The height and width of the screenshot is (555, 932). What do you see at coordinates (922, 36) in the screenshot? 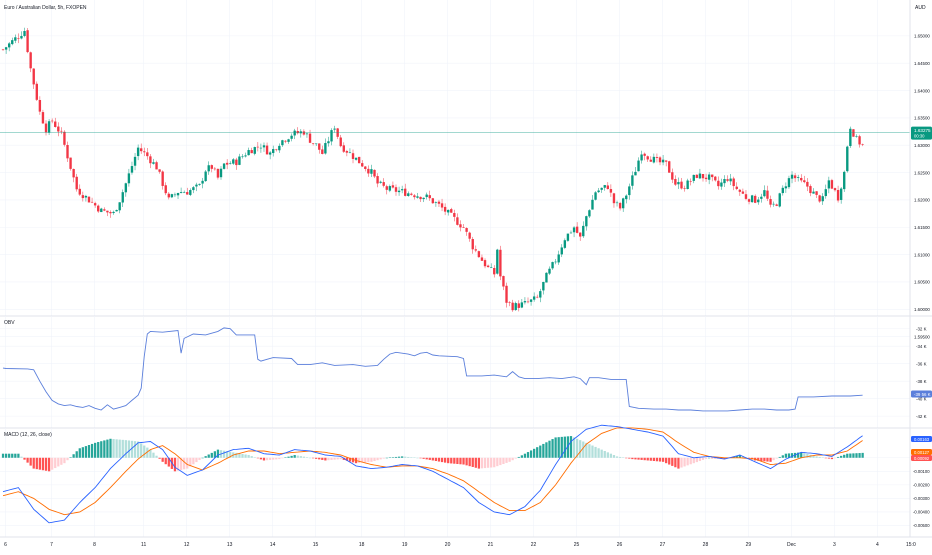
I see `price-tick-label: 1.65000` at bounding box center [922, 36].